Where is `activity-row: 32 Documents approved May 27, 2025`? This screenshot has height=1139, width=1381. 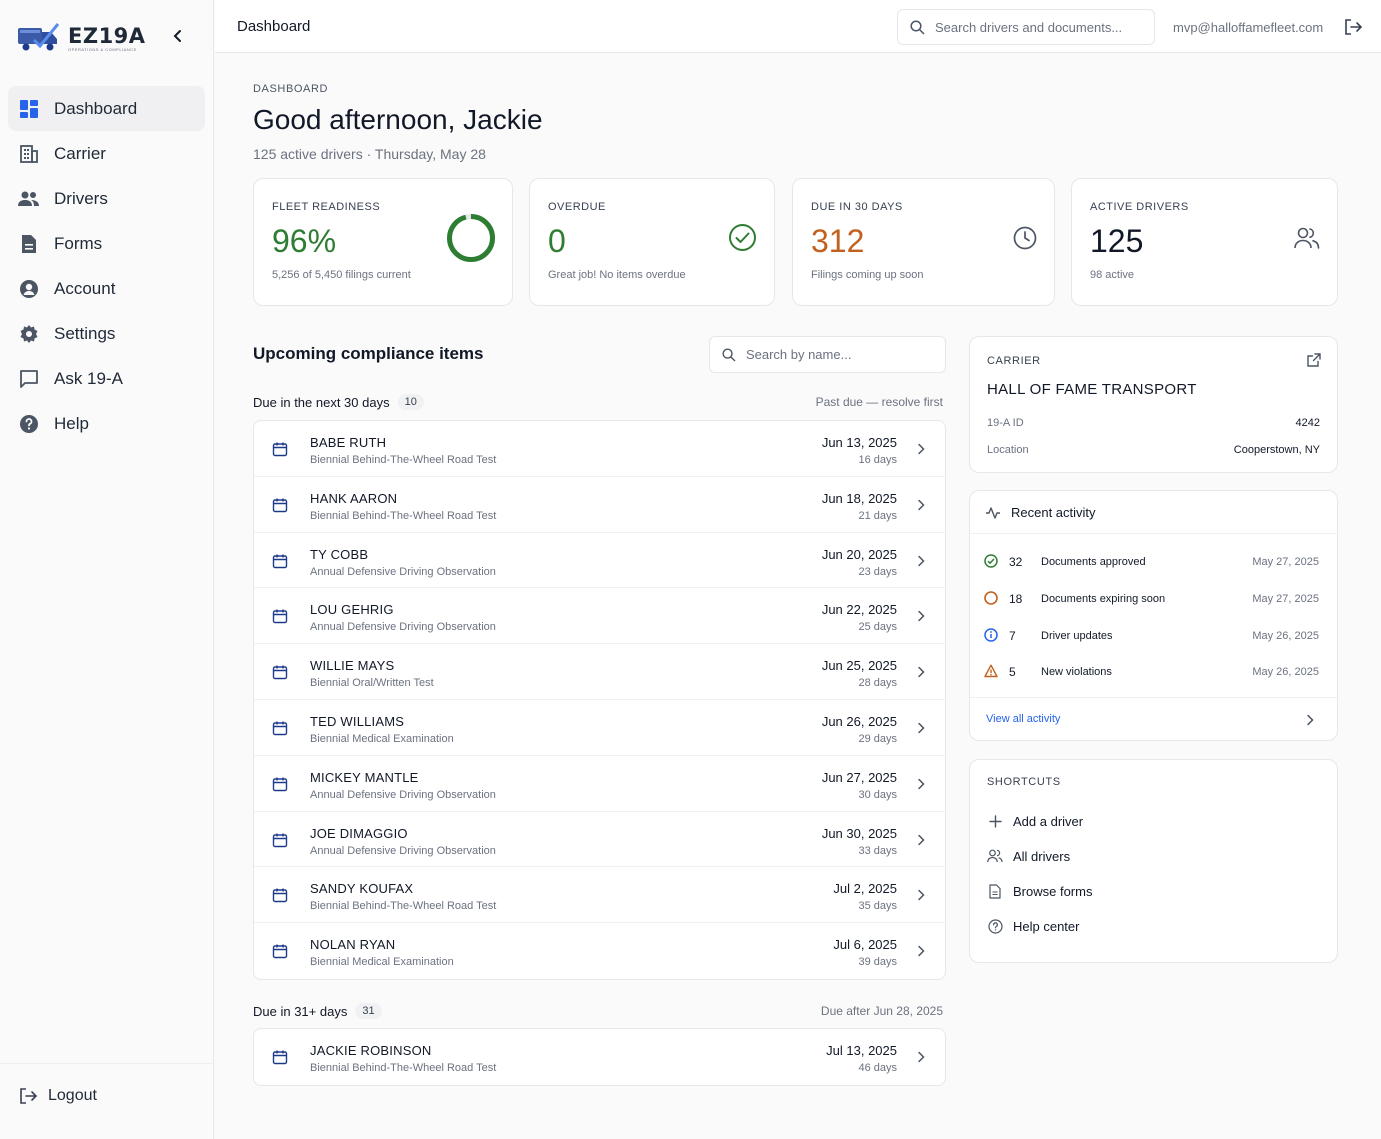 activity-row: 32 Documents approved May 27, 2025 is located at coordinates (1153, 562).